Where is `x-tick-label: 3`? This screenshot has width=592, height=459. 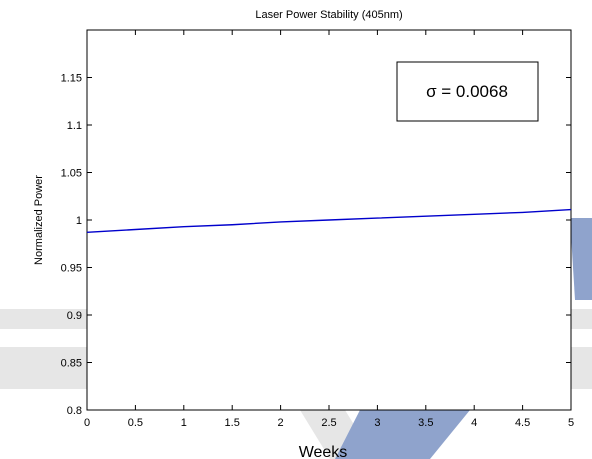 x-tick-label: 3 is located at coordinates (377, 423).